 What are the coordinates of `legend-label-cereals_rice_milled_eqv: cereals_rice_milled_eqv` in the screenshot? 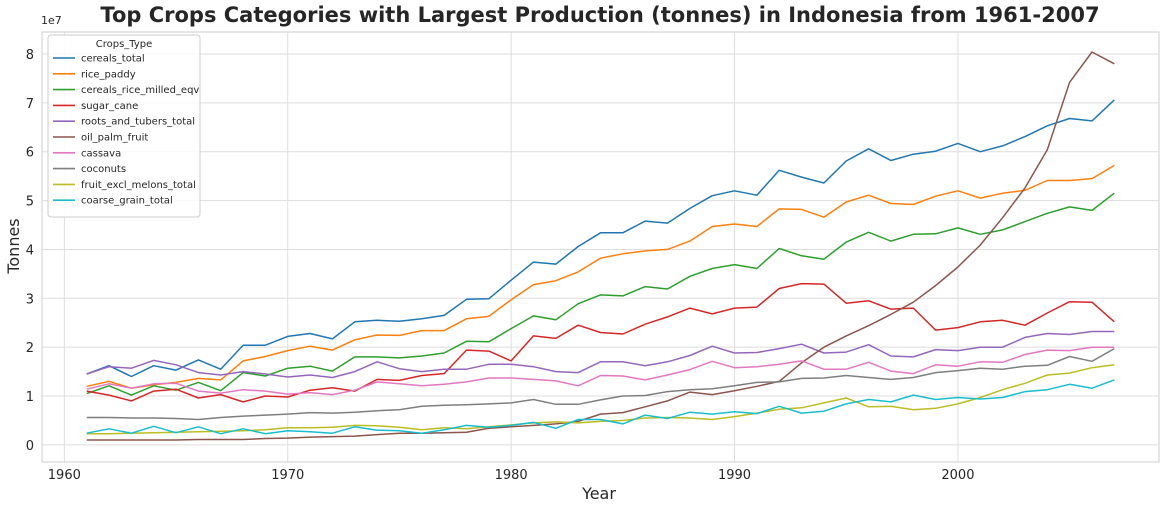 It's located at (140, 90).